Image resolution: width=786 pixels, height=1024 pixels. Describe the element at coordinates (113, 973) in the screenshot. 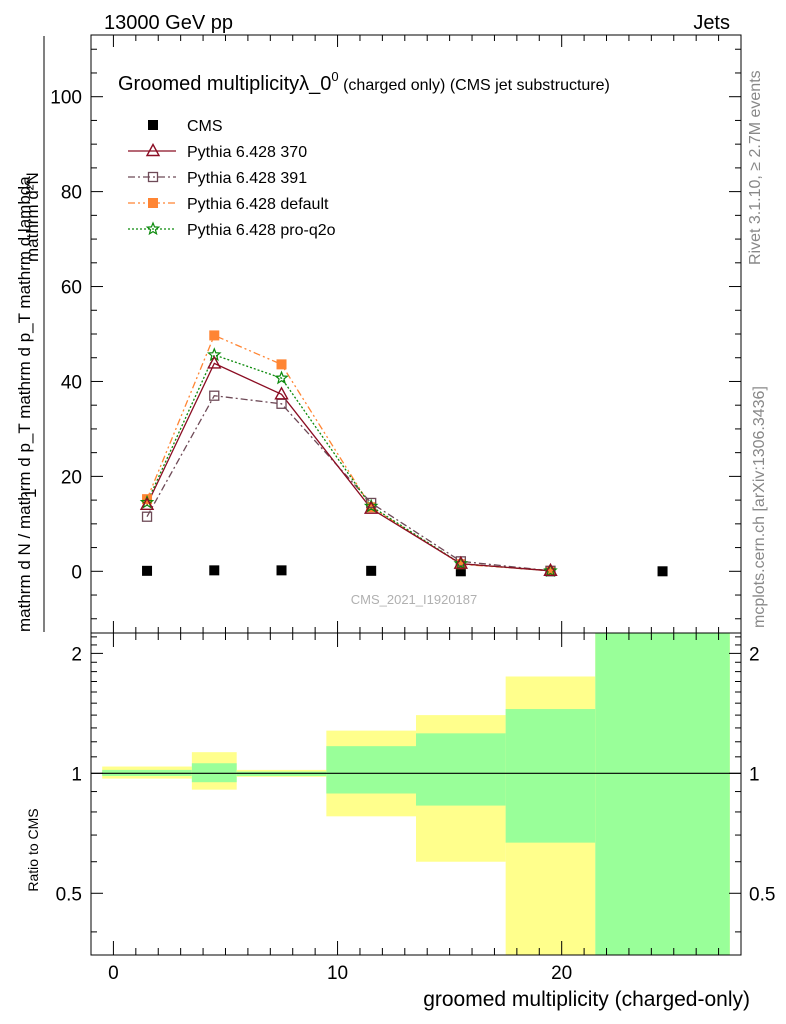

I see `ratio-xtick-label: 0` at that location.